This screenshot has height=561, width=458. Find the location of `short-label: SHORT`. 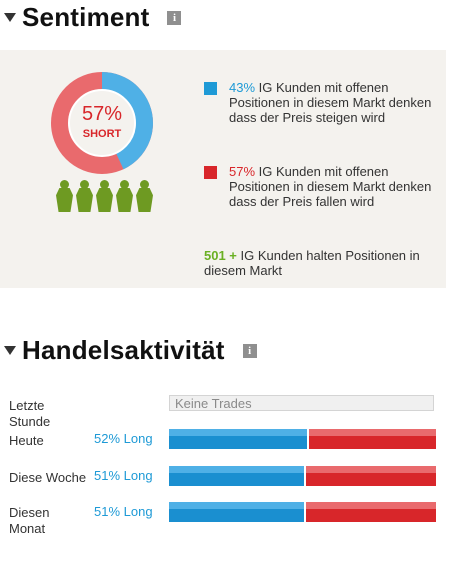

short-label: SHORT is located at coordinates (102, 134).